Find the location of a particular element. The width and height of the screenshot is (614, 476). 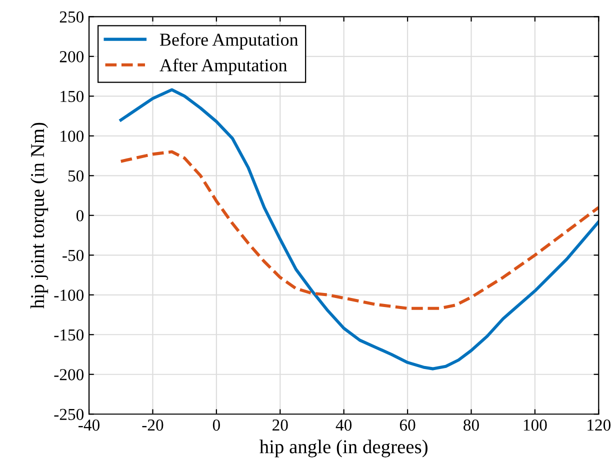

x-tick-label: 120 is located at coordinates (599, 425).